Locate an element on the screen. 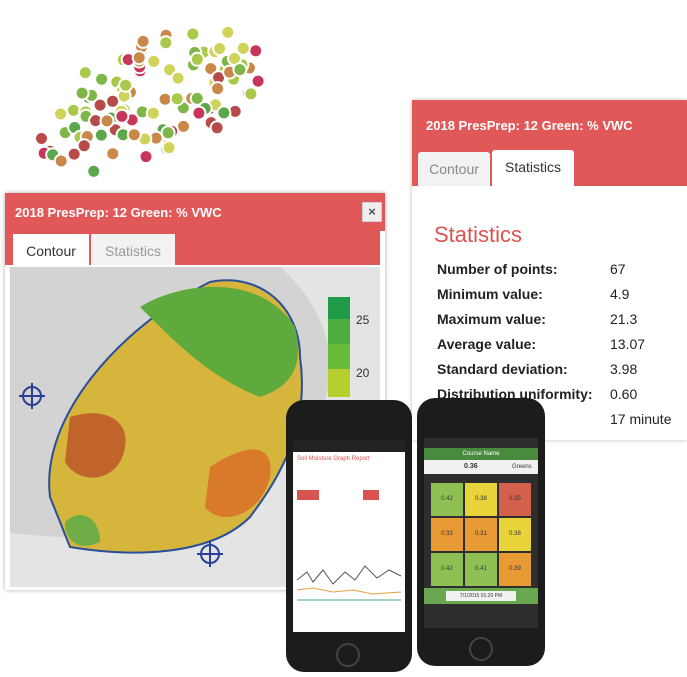 This screenshot has height=677, width=687. stat-label: Average value: is located at coordinates (487, 344).